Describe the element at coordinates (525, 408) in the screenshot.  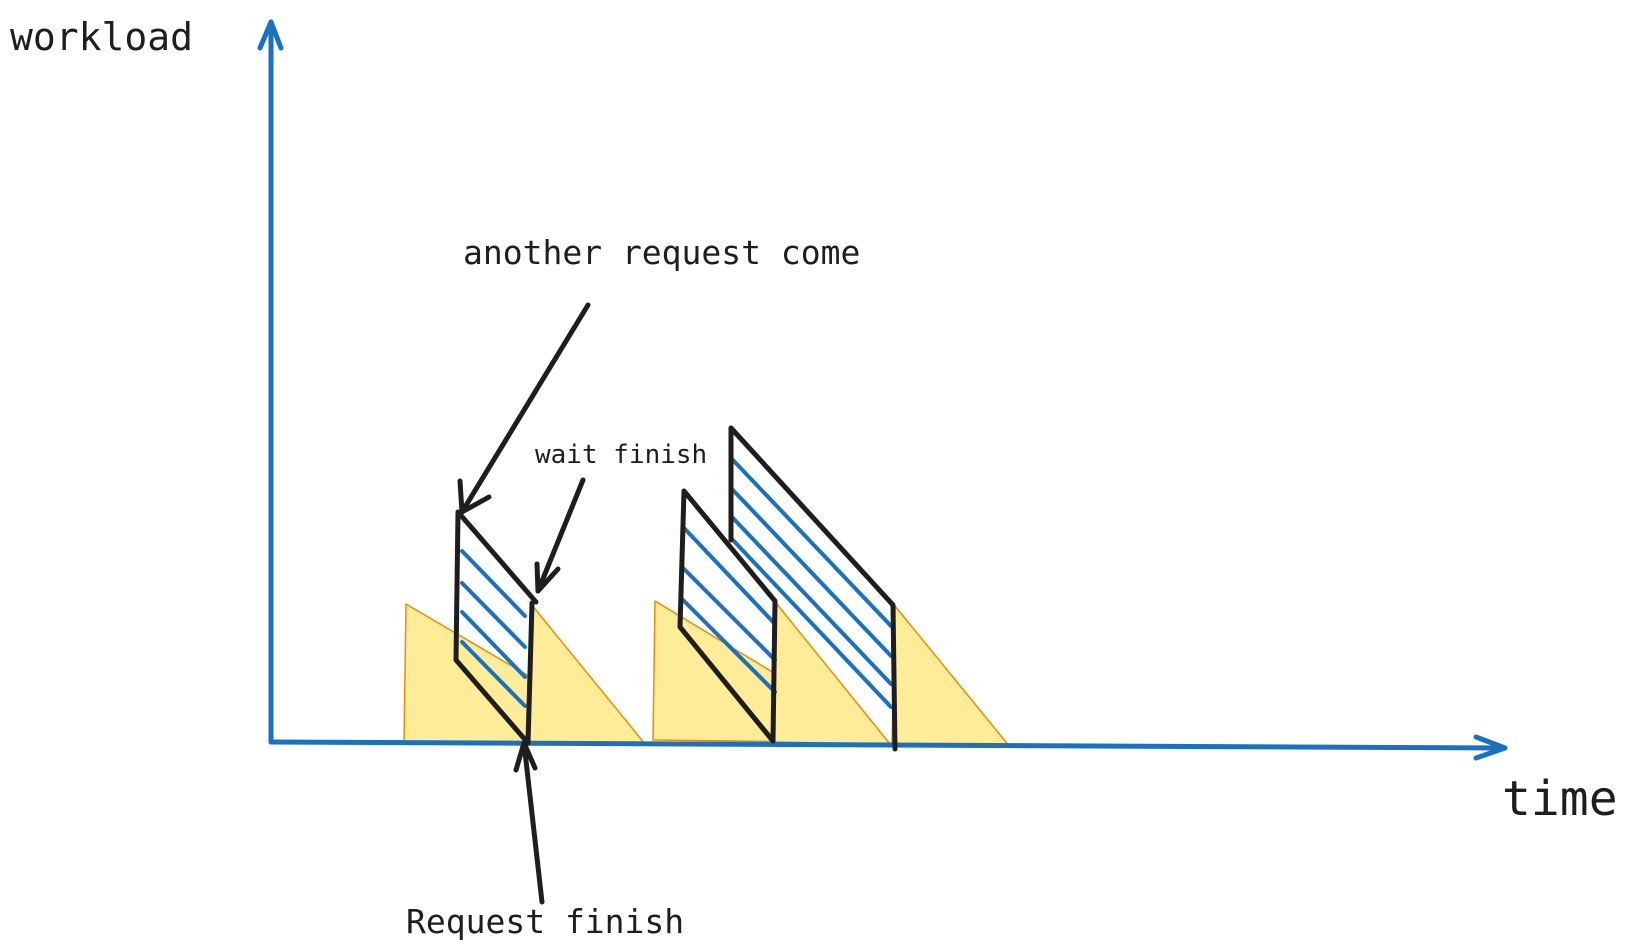
I see `another-request-arrow` at that location.